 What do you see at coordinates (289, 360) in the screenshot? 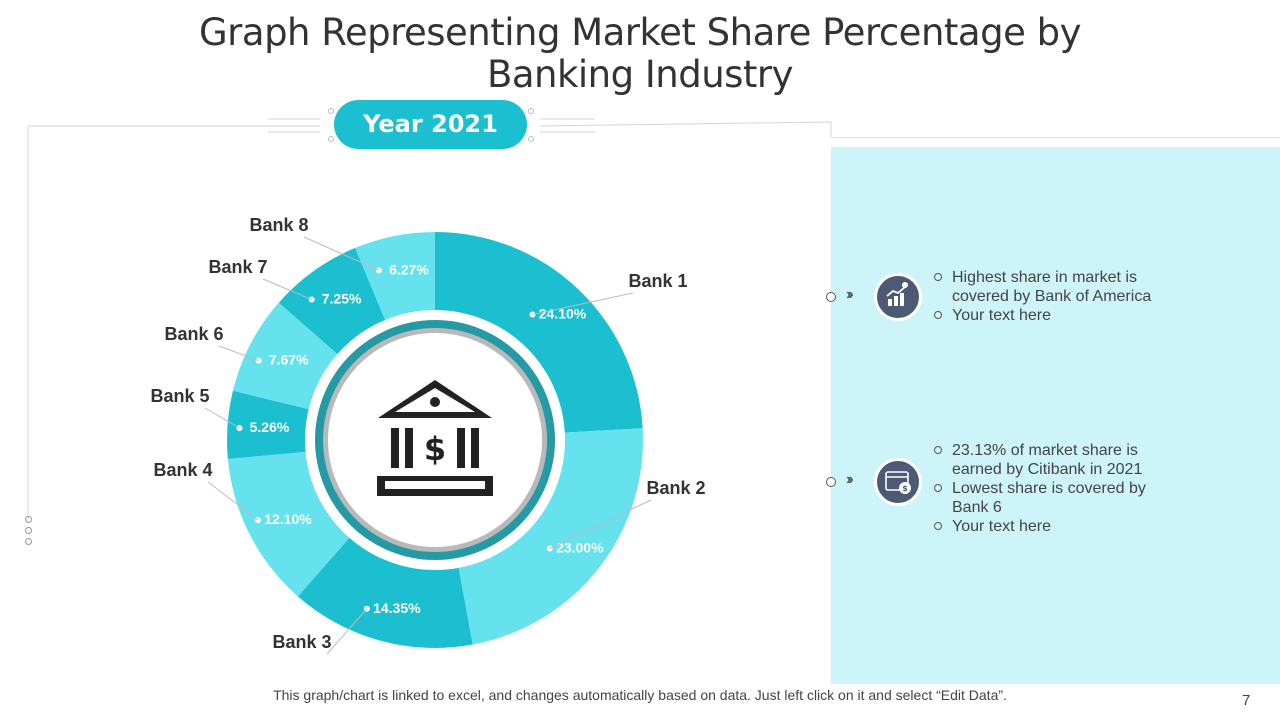
I see `slice-value-label: 7.67%` at bounding box center [289, 360].